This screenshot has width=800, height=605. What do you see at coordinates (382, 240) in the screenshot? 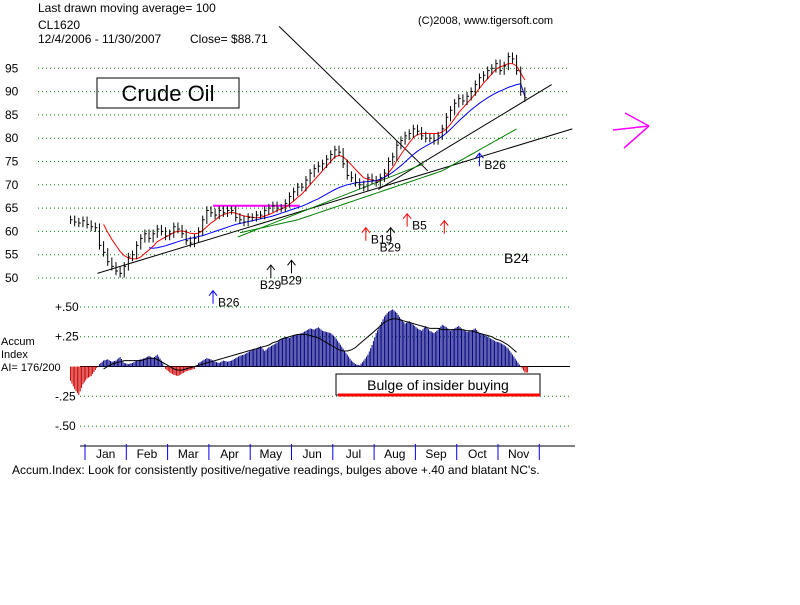
I see `signal-label: B19` at bounding box center [382, 240].